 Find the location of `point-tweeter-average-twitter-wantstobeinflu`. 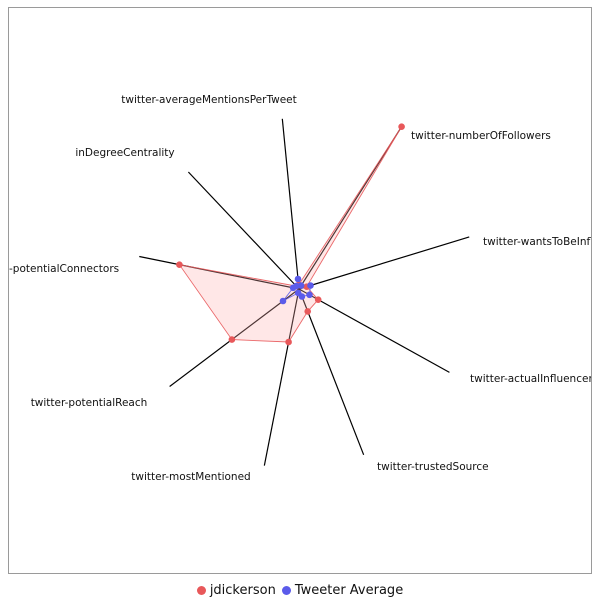

point-tweeter-average-twitter-wantstobeinflu is located at coordinates (310, 285).